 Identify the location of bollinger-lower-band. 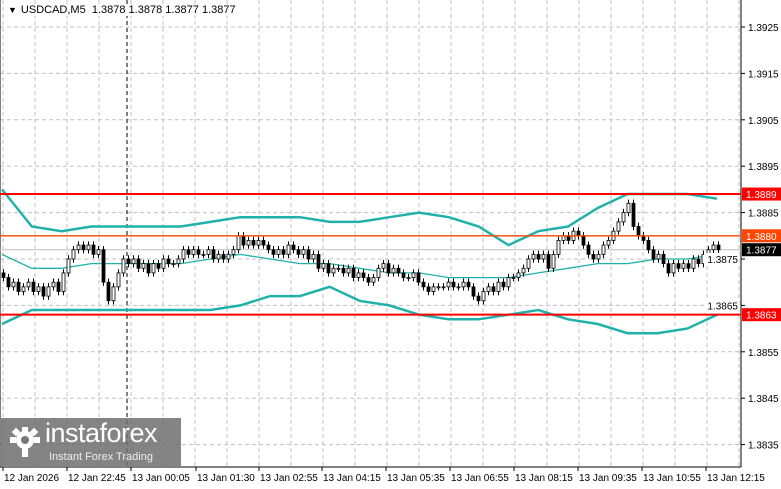
(359, 310).